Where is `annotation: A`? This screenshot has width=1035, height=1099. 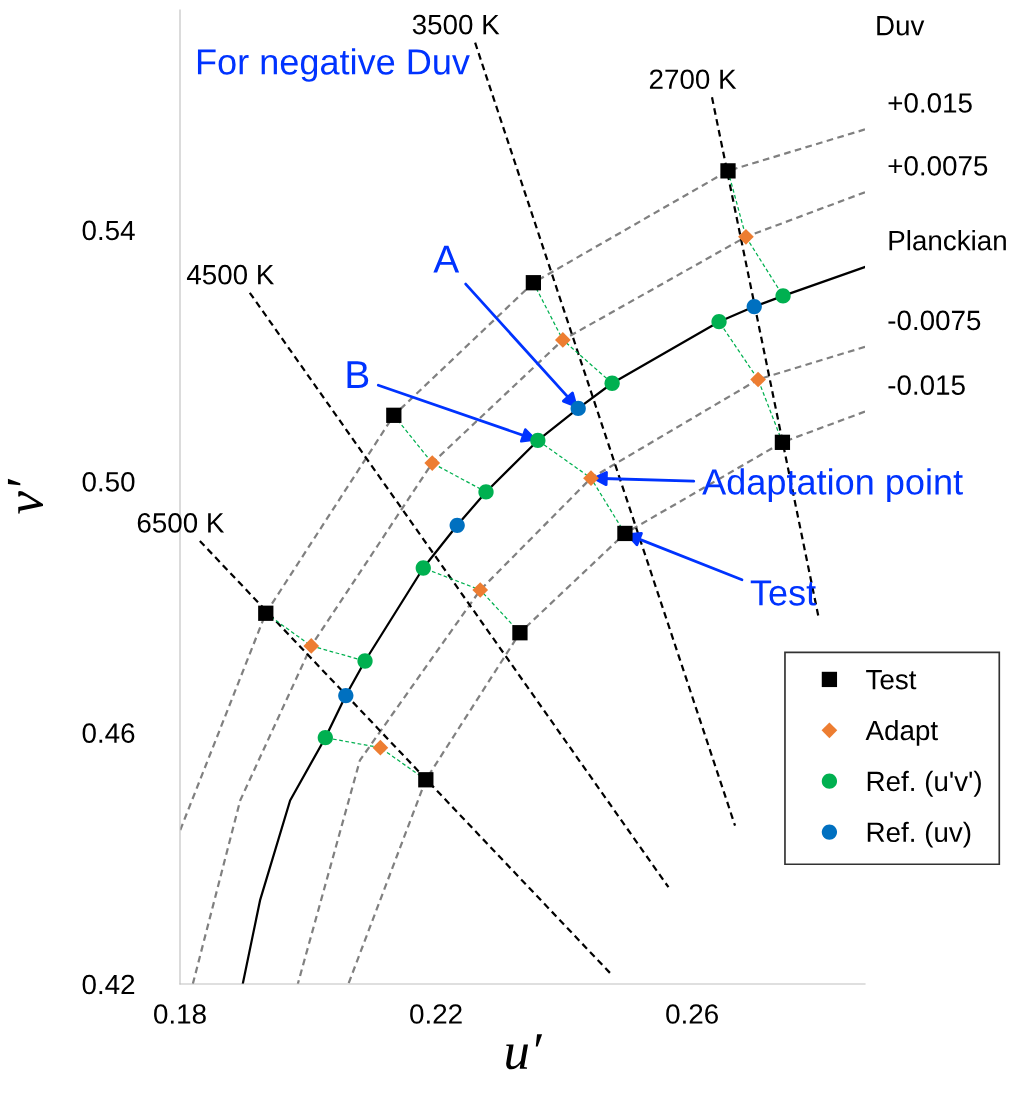
annotation: A is located at coordinates (446, 259).